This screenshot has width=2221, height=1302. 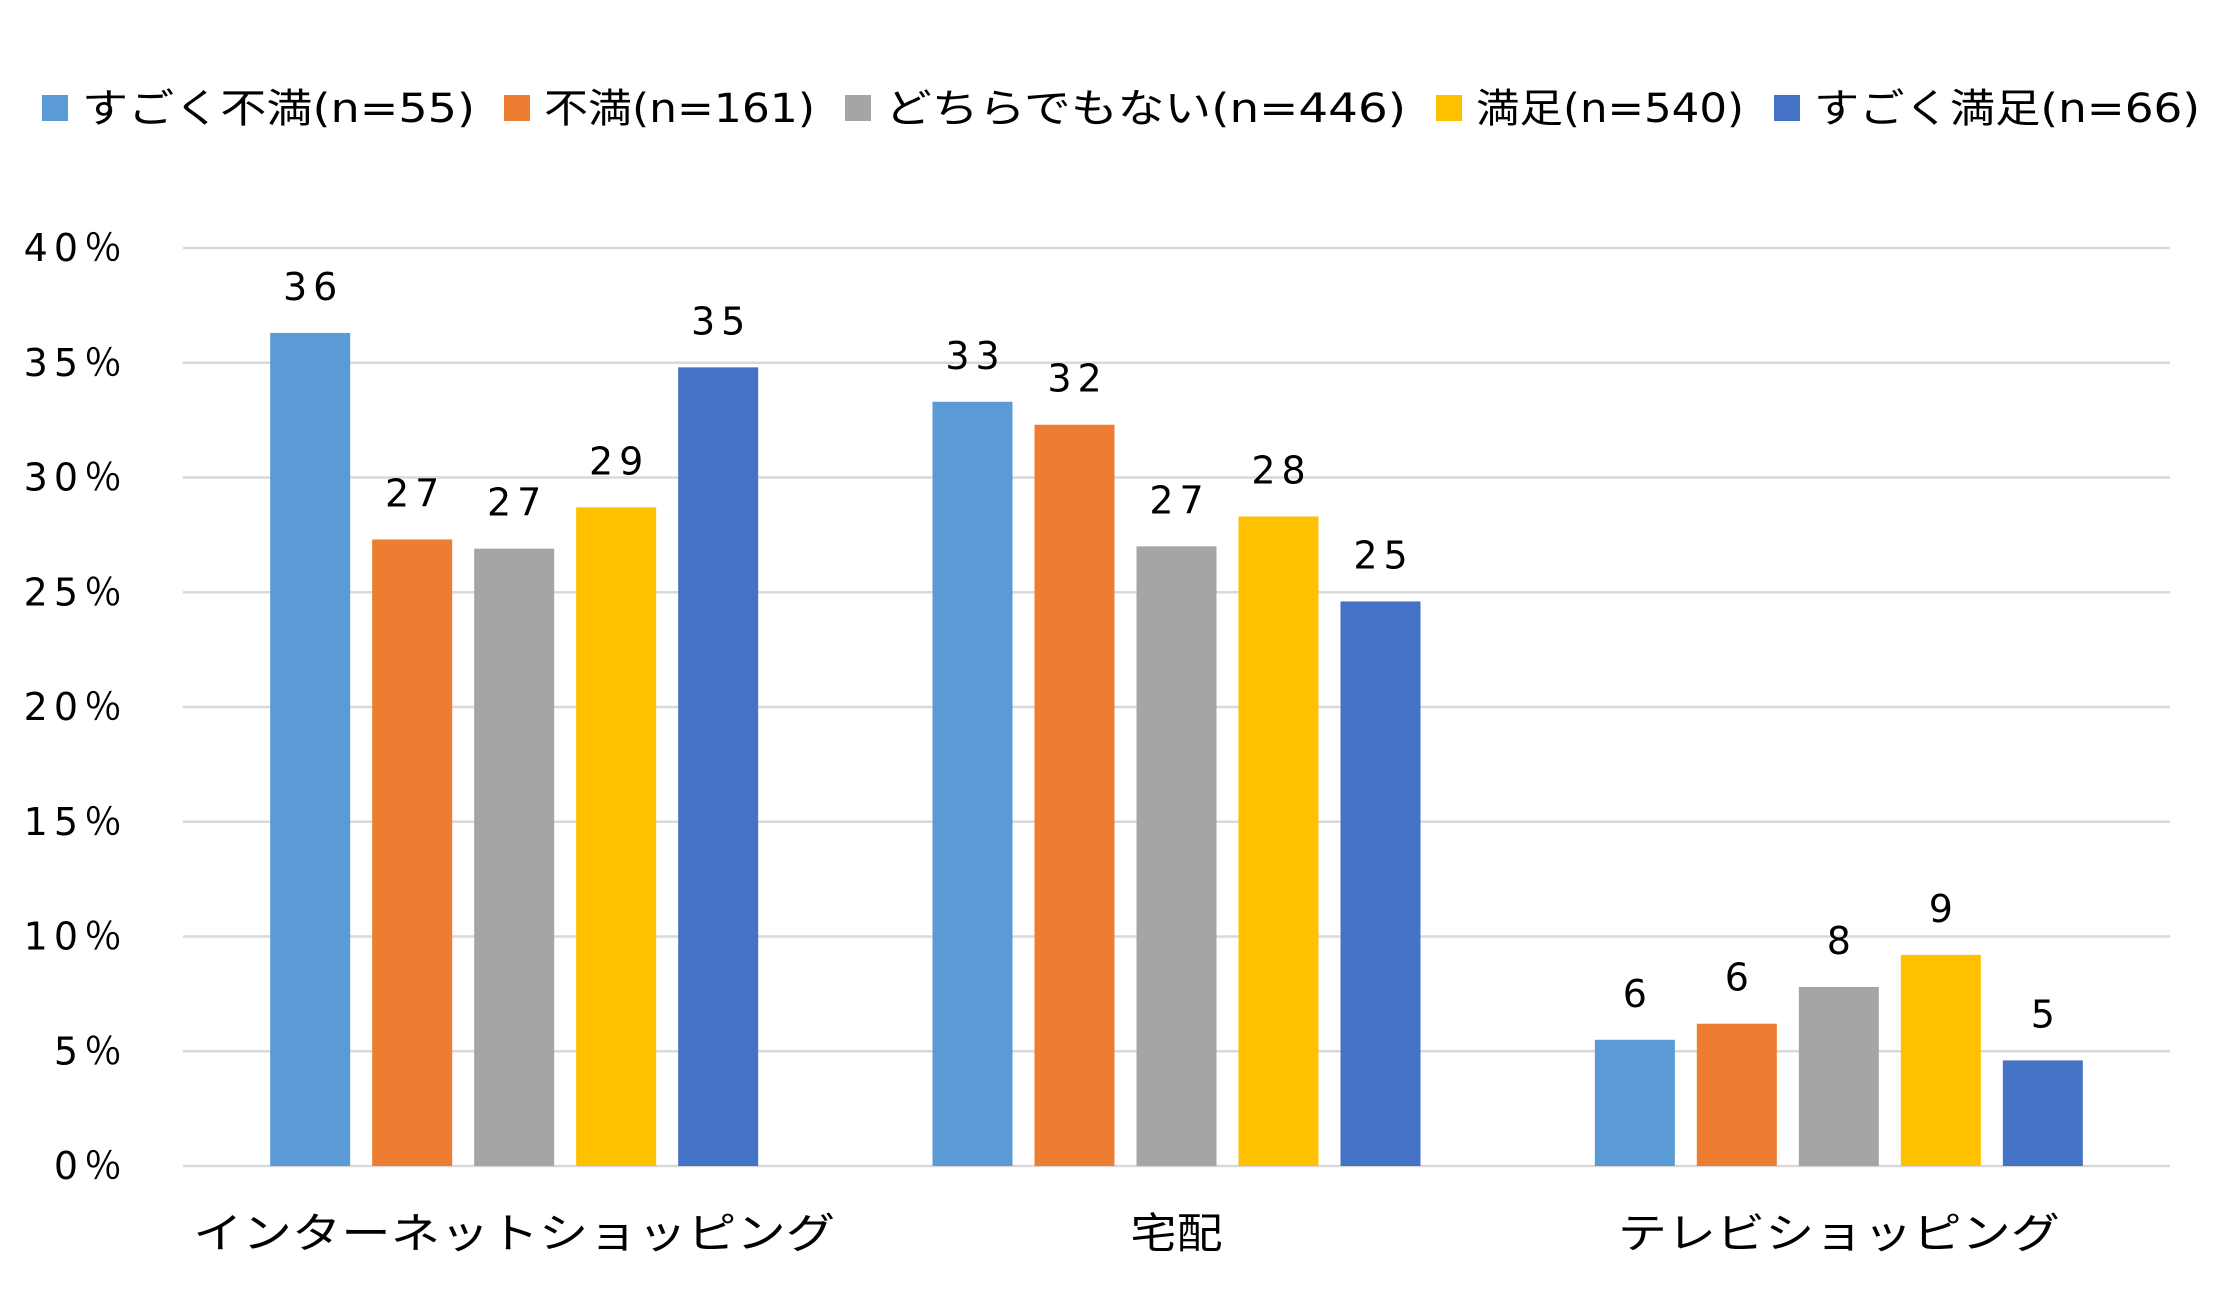 I want to click on y-tick-label: 25％, so click(x=76, y=592).